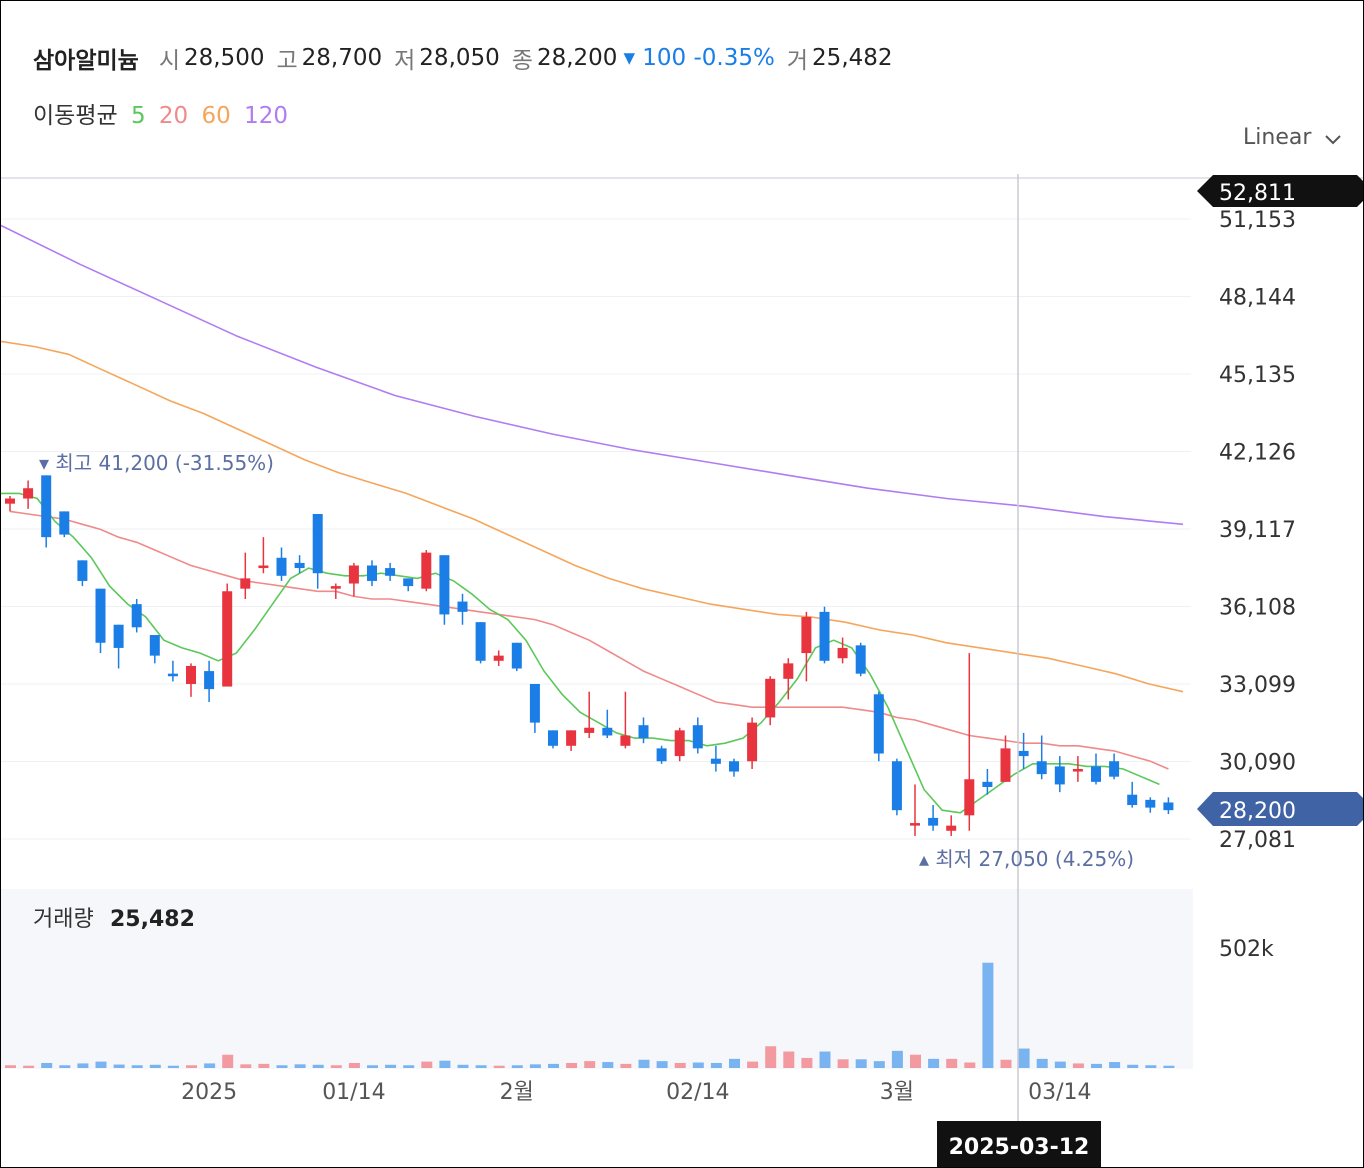  I want to click on scale-value: Linear, so click(1277, 137).